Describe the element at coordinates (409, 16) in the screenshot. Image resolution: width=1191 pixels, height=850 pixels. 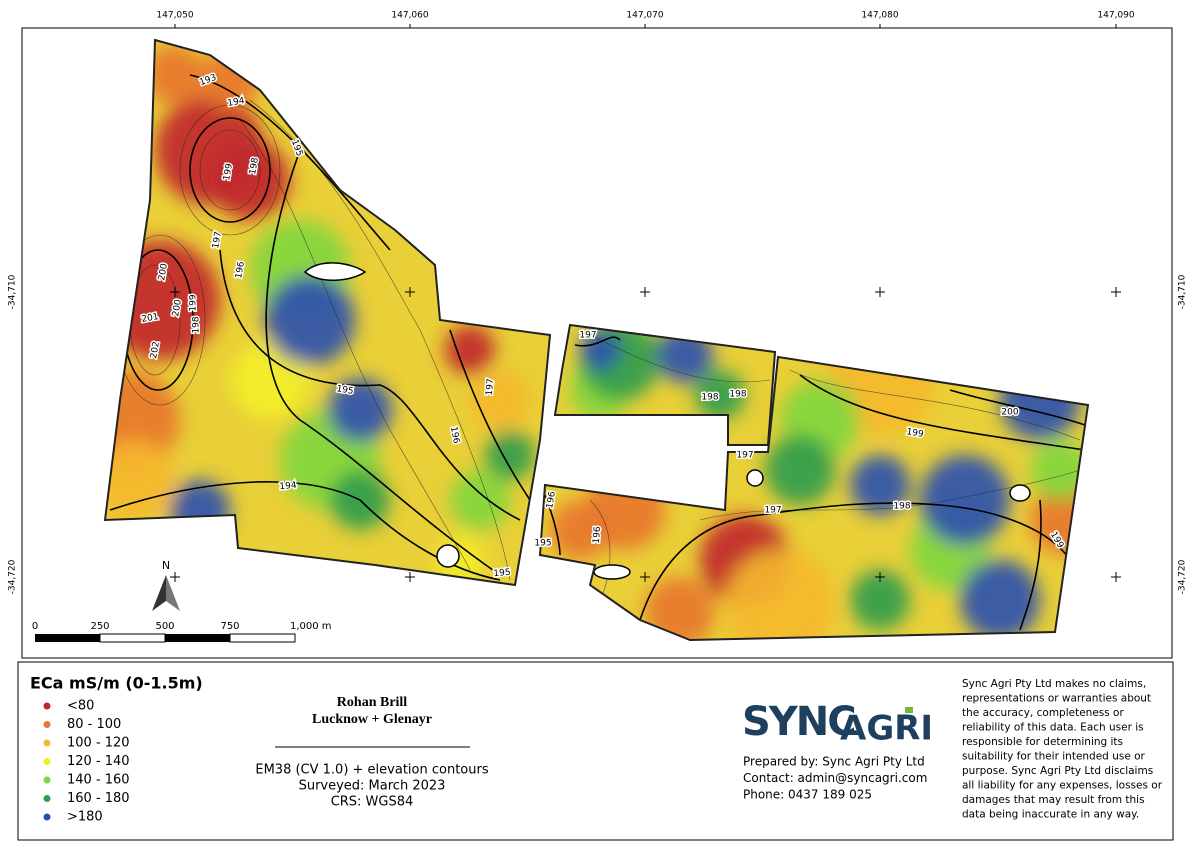
I see `longitude-label: 147,060` at that location.